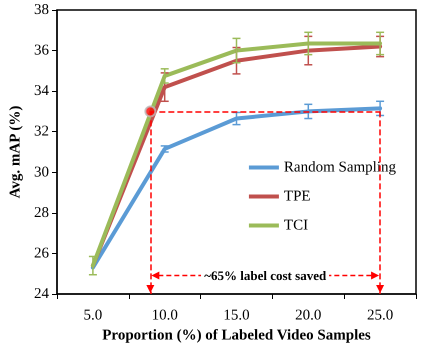 Image resolution: width=423 pixels, height=354 pixels. What do you see at coordinates (41, 172) in the screenshot?
I see `y-tick-label: 30` at bounding box center [41, 172].